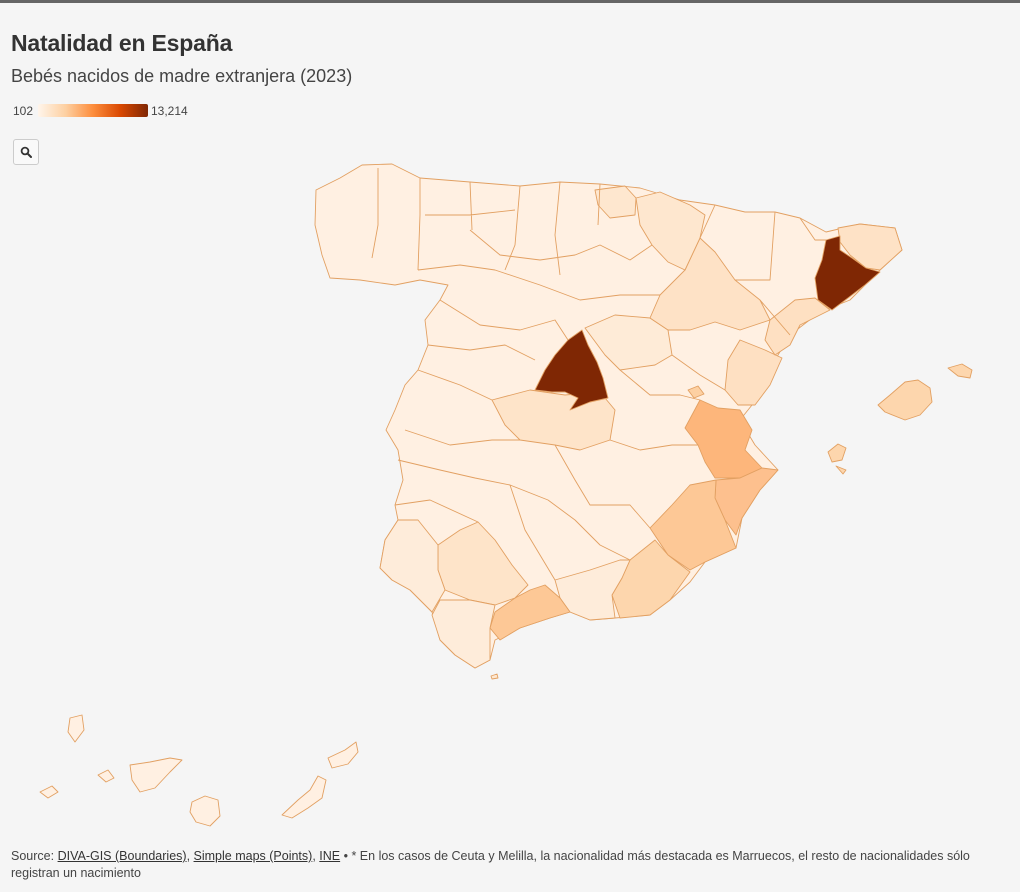 The height and width of the screenshot is (892, 1020). What do you see at coordinates (463, 634) in the screenshot?
I see `province-cadiz` at bounding box center [463, 634].